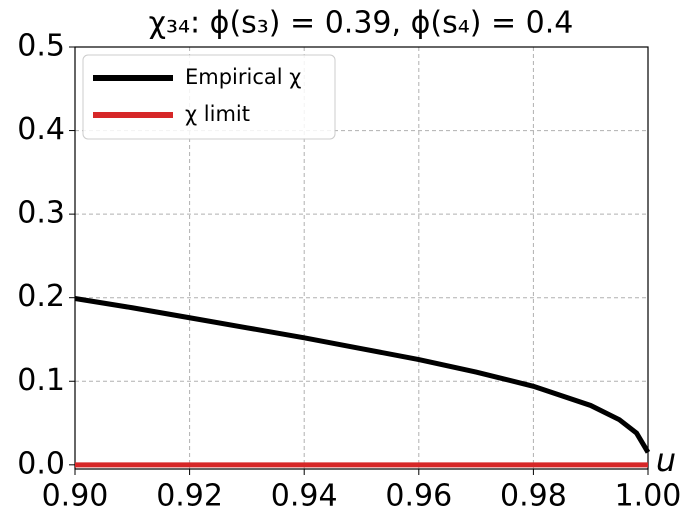 The width and height of the screenshot is (687, 528). What do you see at coordinates (533, 496) in the screenshot?
I see `x-tick-label: 0.98` at bounding box center [533, 496].